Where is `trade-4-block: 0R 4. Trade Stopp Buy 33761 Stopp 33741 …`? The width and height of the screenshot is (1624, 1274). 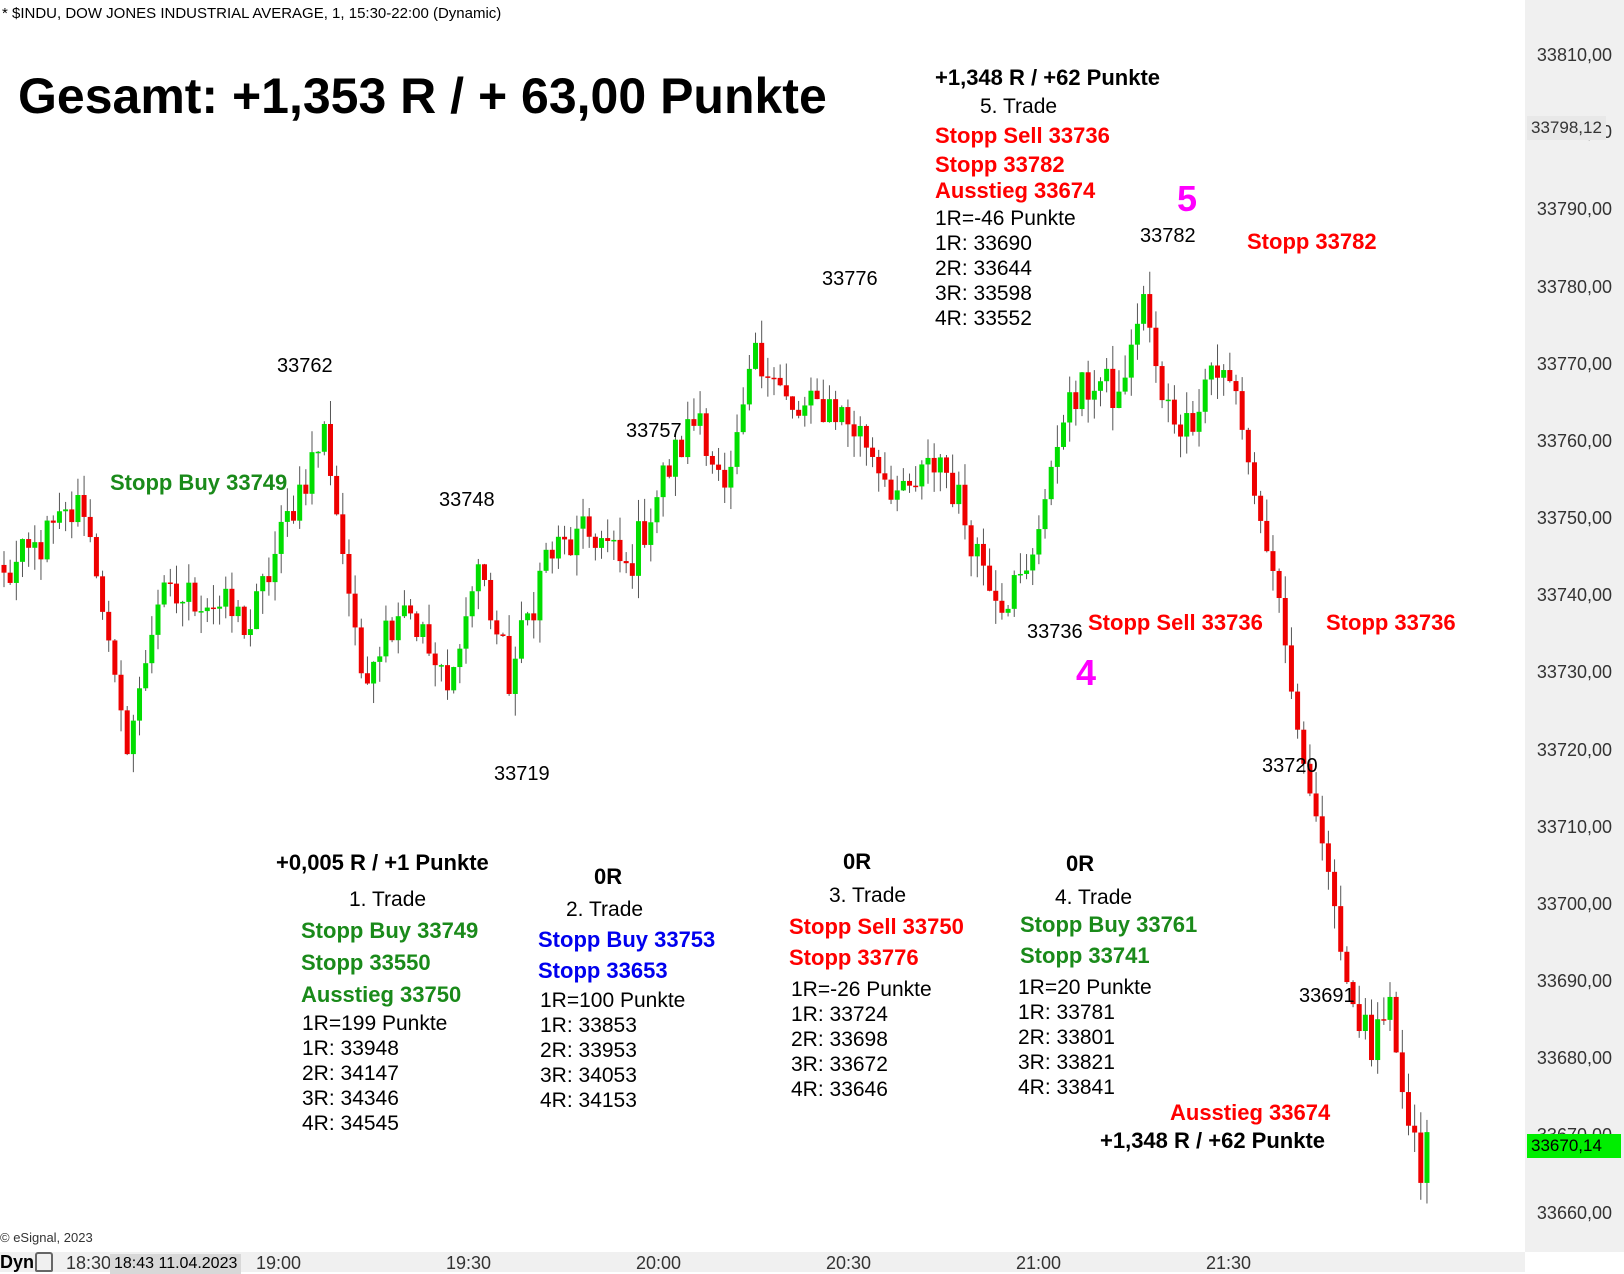 trade-4-block: 0R 4. Trade Stopp Buy 33761 Stopp 33741 … is located at coordinates (1107, 975).